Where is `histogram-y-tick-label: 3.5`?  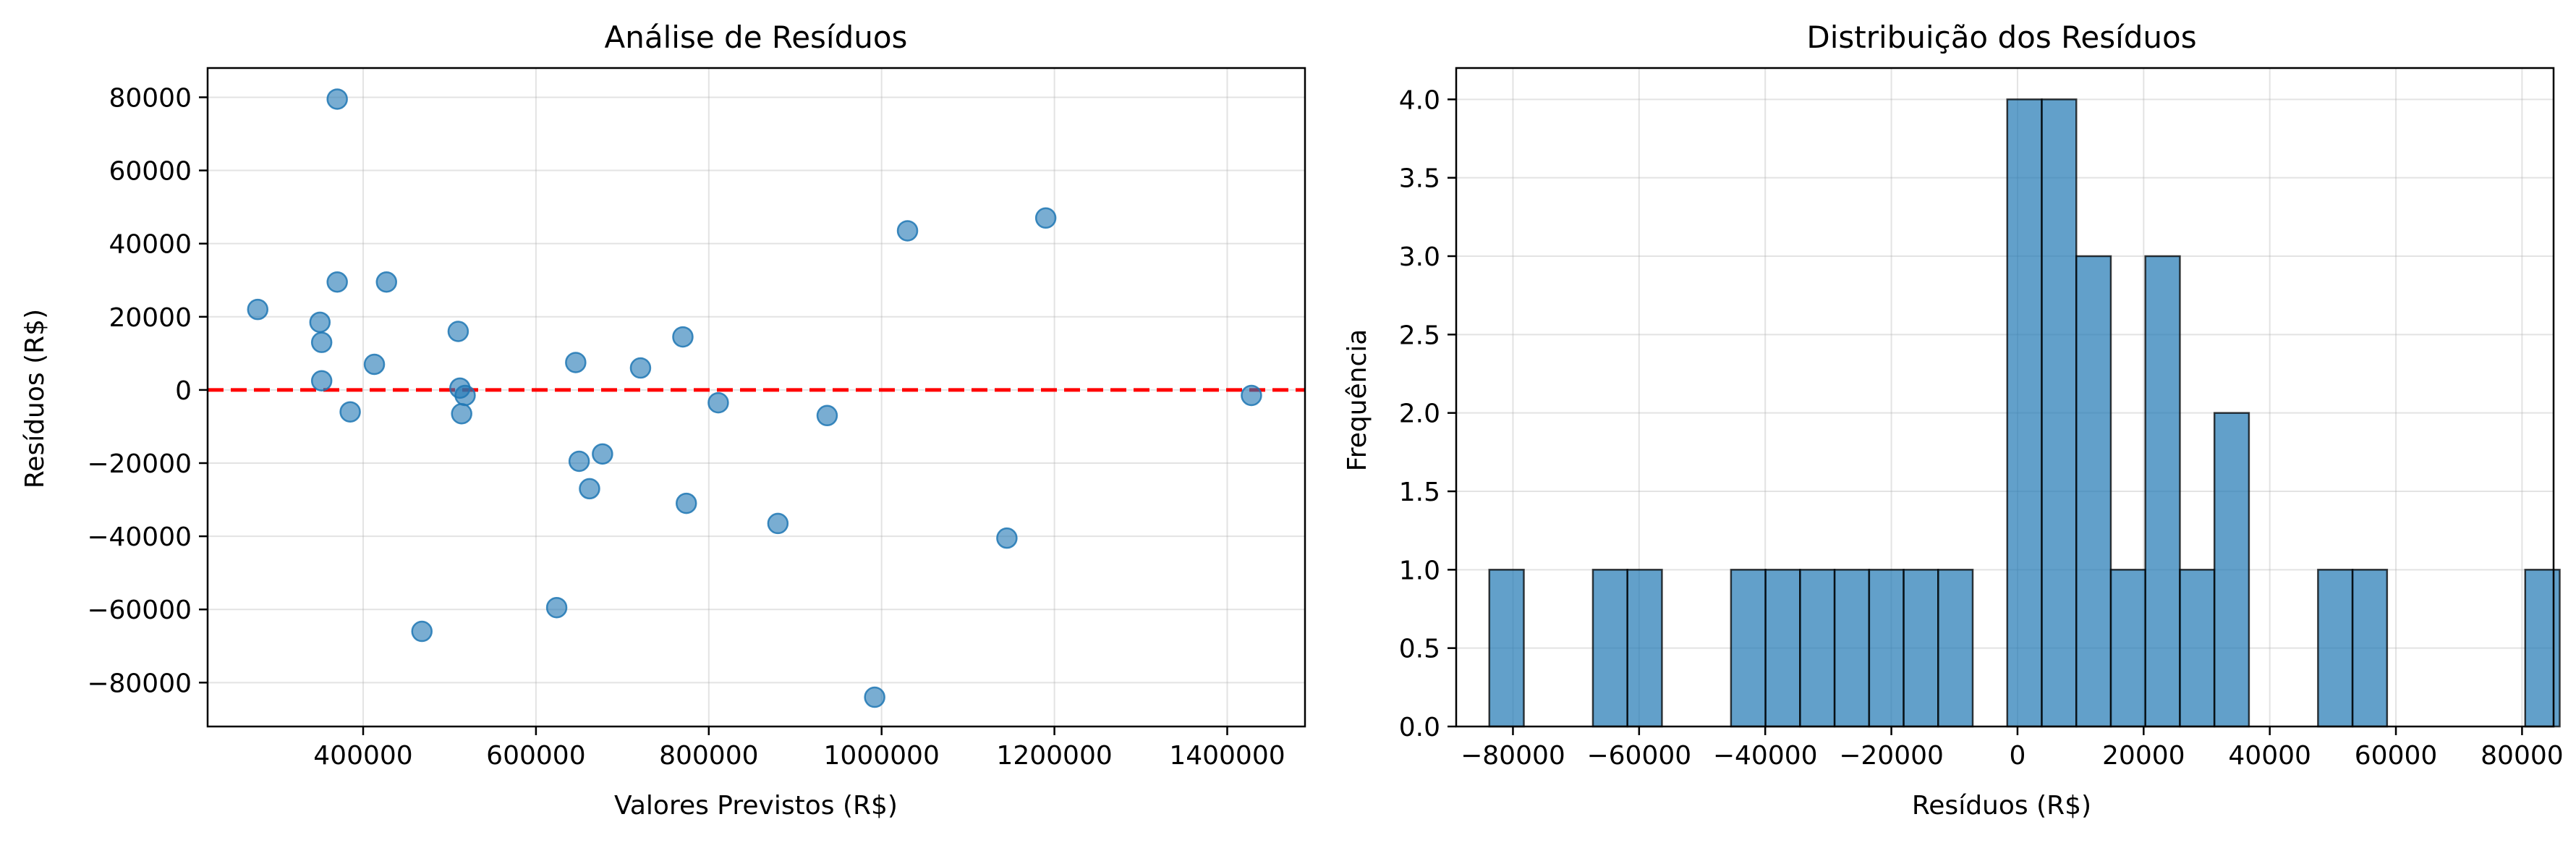 histogram-y-tick-label: 3.5 is located at coordinates (1419, 179).